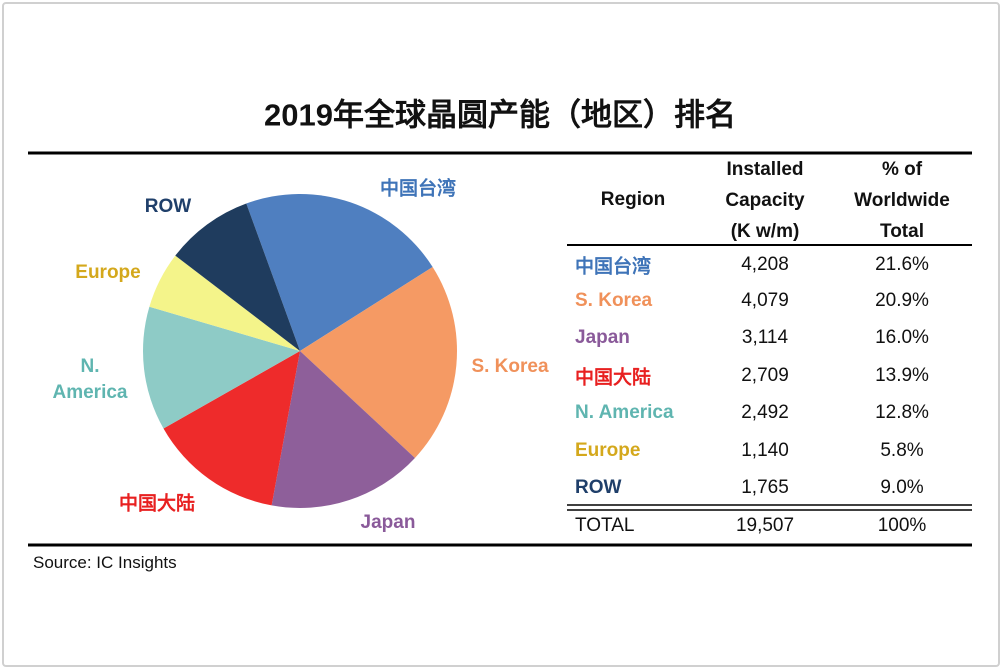 The height and width of the screenshot is (667, 1000). I want to click on value-cell: 2,492, so click(765, 412).